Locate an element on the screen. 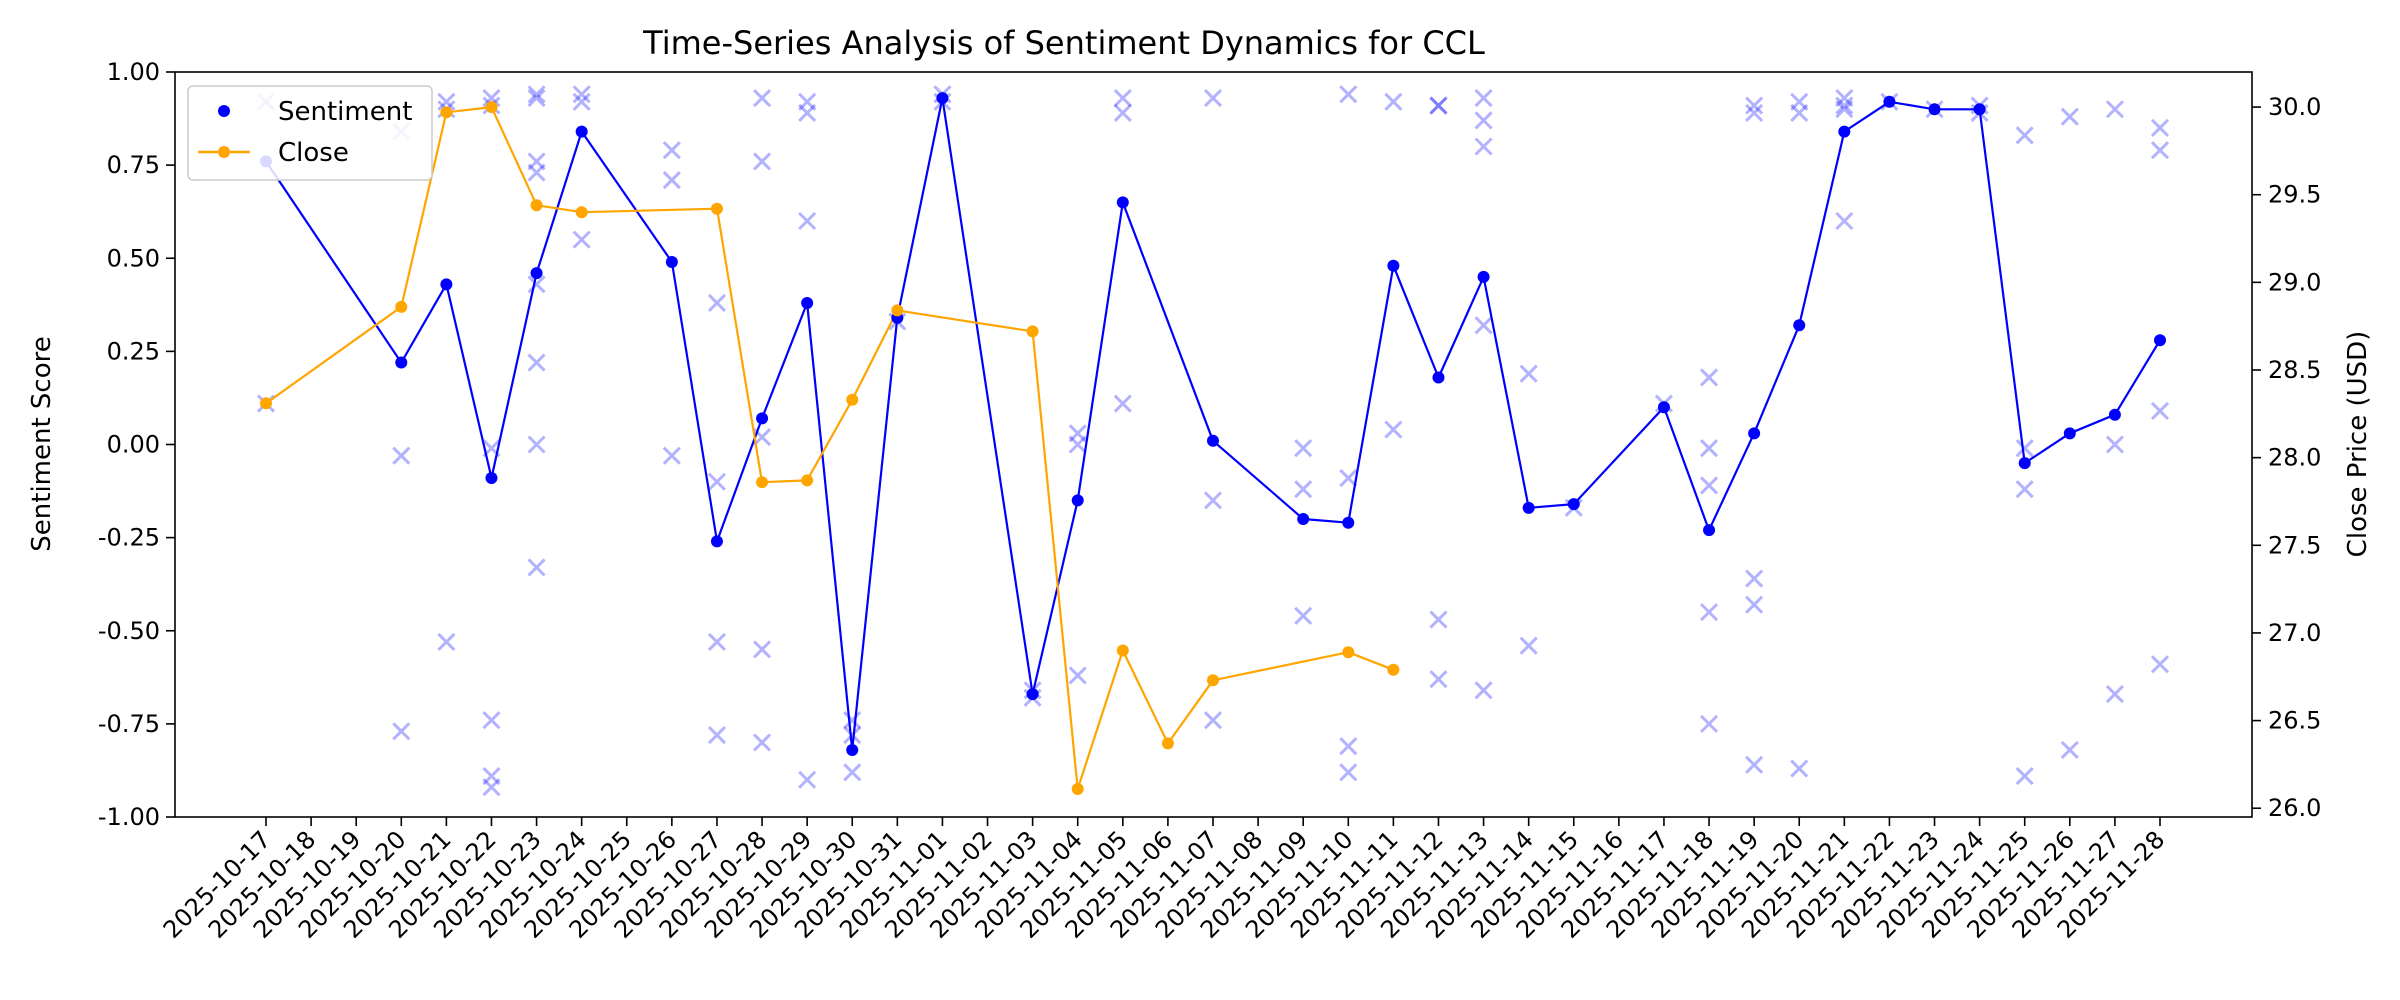 The height and width of the screenshot is (1000, 2400). right-axis-label: Close Price (USD) is located at coordinates (2358, 444).